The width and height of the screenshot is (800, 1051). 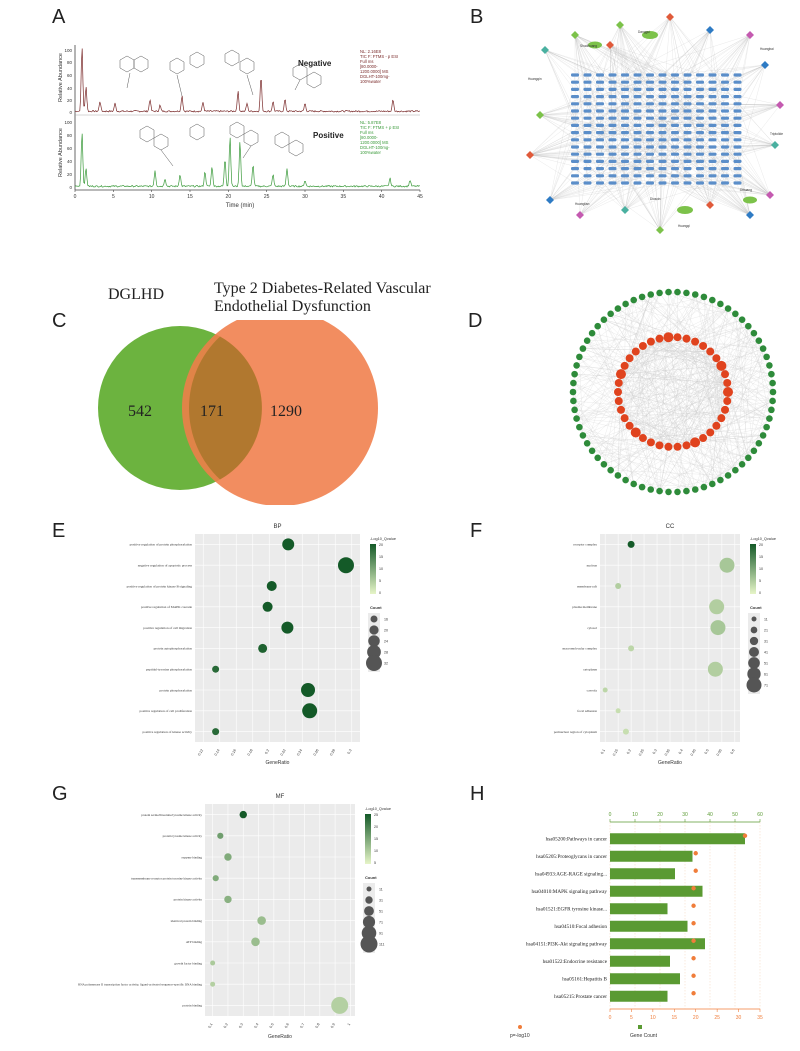 What do you see at coordinates (761, 569) in the screenshot?
I see `legend-color-tick: 10` at bounding box center [761, 569].